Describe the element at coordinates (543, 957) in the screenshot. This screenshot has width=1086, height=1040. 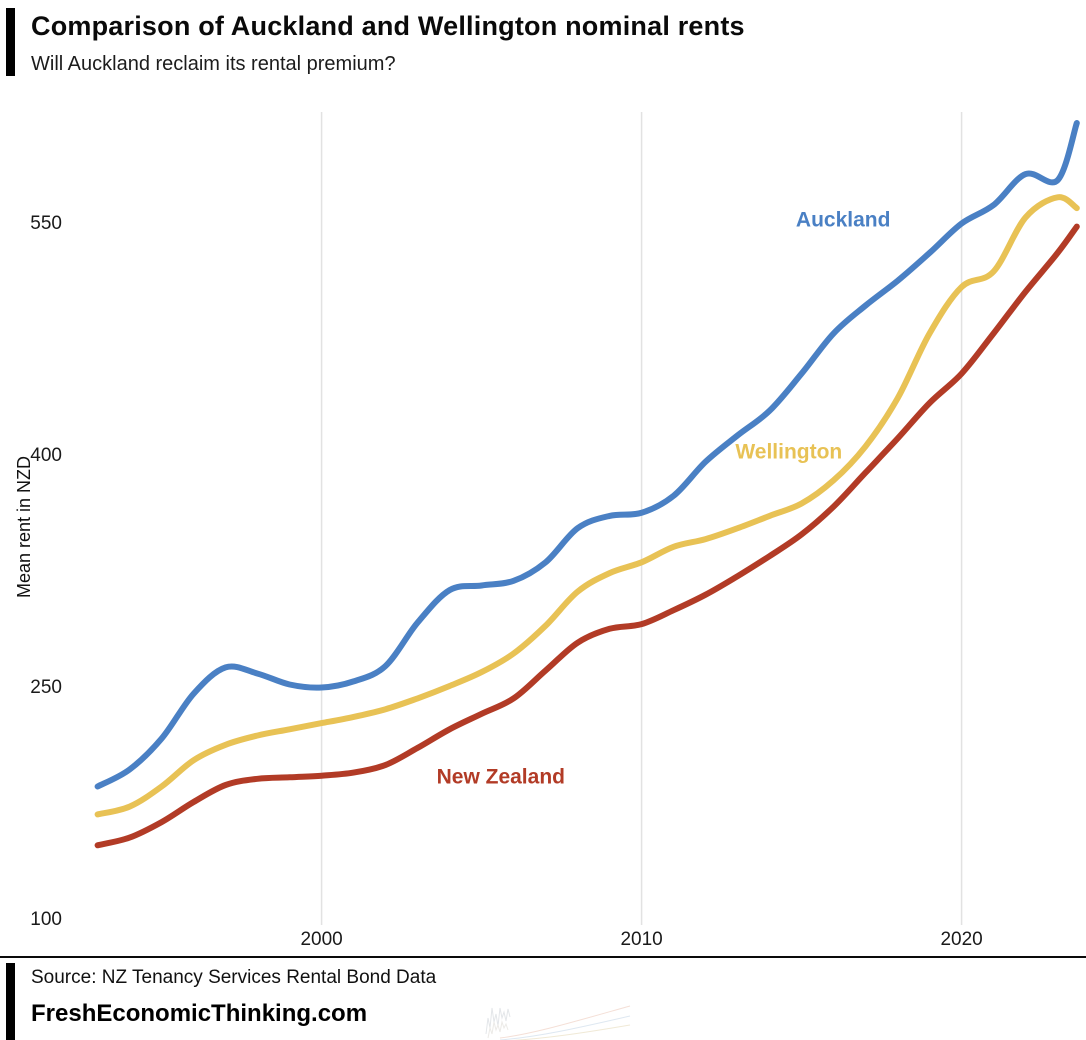
I see `caption-separator` at that location.